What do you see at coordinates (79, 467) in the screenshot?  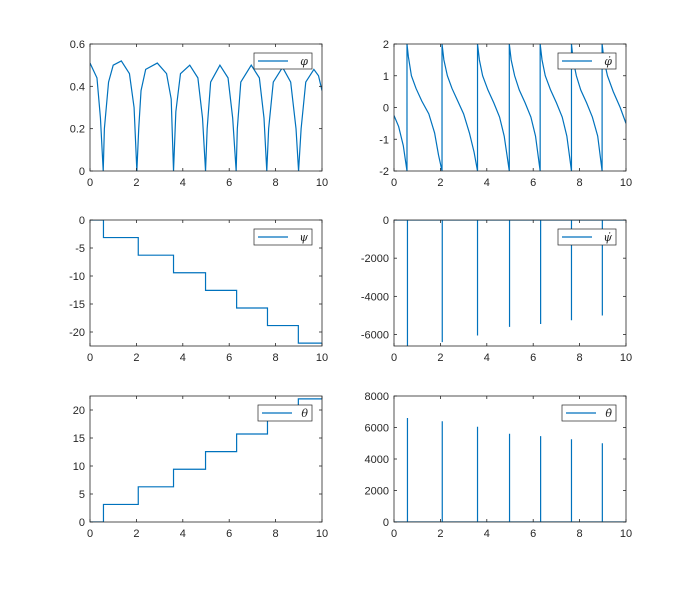 I see `y-tick-label: 10` at bounding box center [79, 467].